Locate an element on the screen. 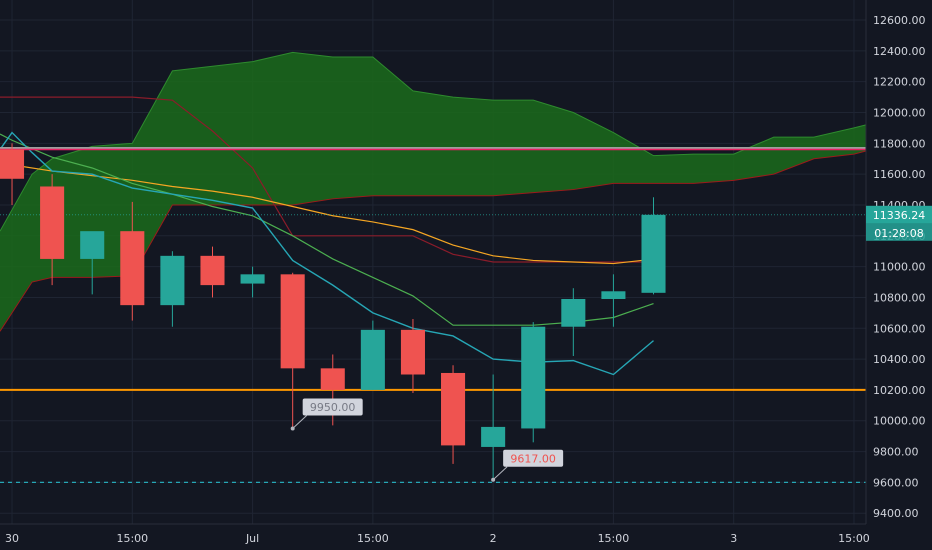 The height and width of the screenshot is (550, 932). annotation-label: 9617.00 is located at coordinates (533, 458).